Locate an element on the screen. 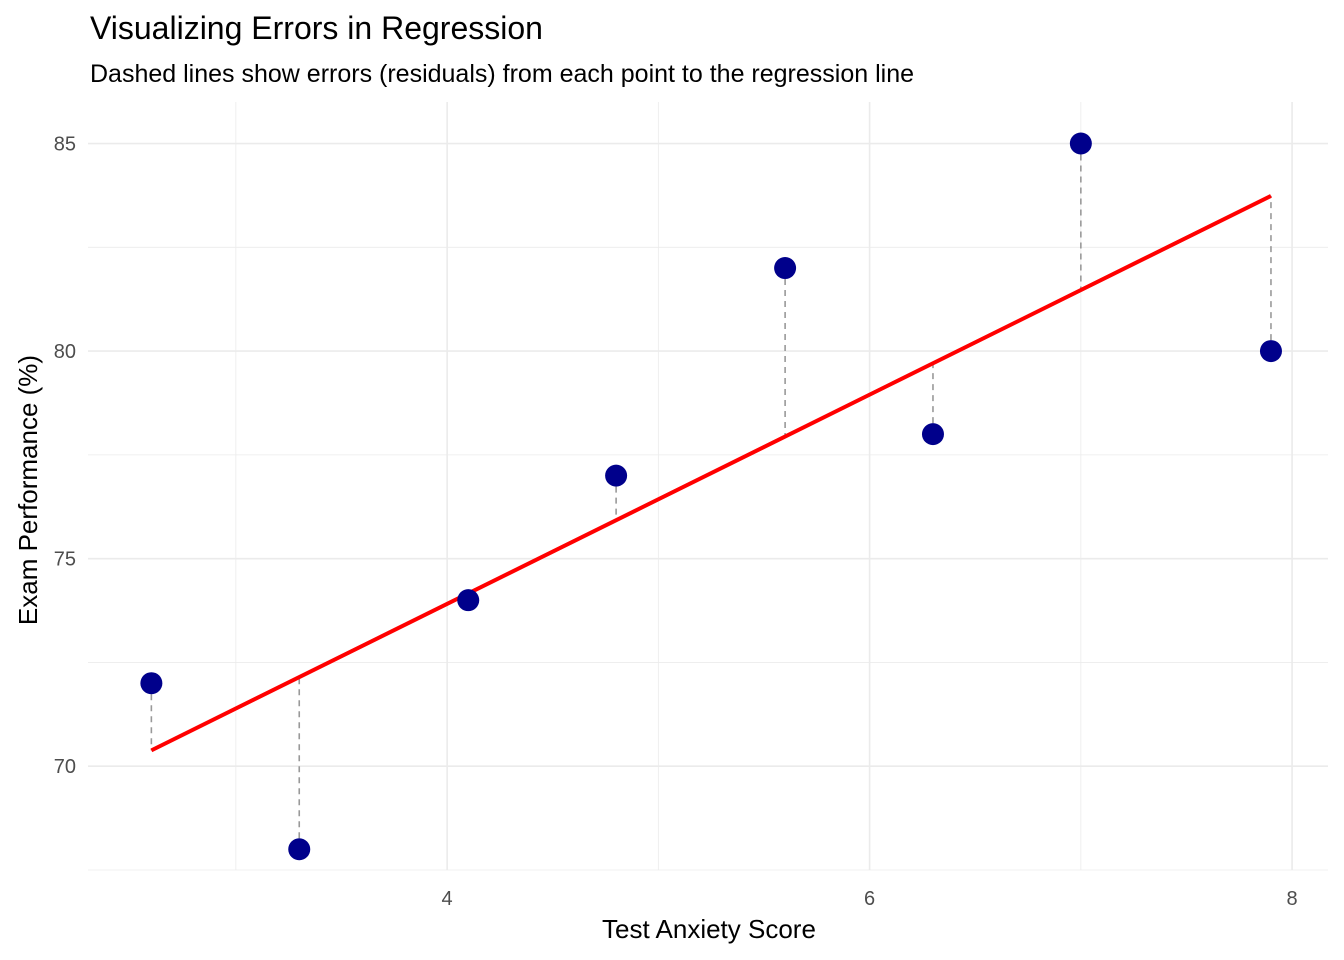  y-tick-label: 75 is located at coordinates (65, 560).